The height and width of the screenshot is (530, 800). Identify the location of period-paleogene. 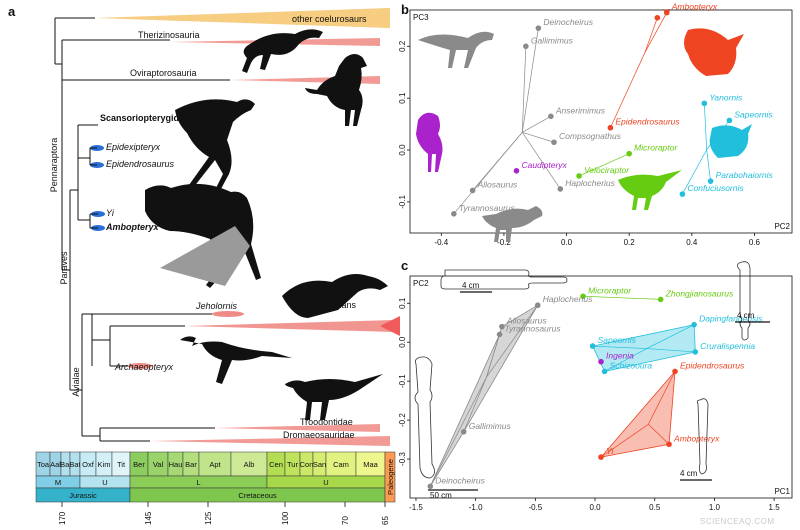
(390, 477).